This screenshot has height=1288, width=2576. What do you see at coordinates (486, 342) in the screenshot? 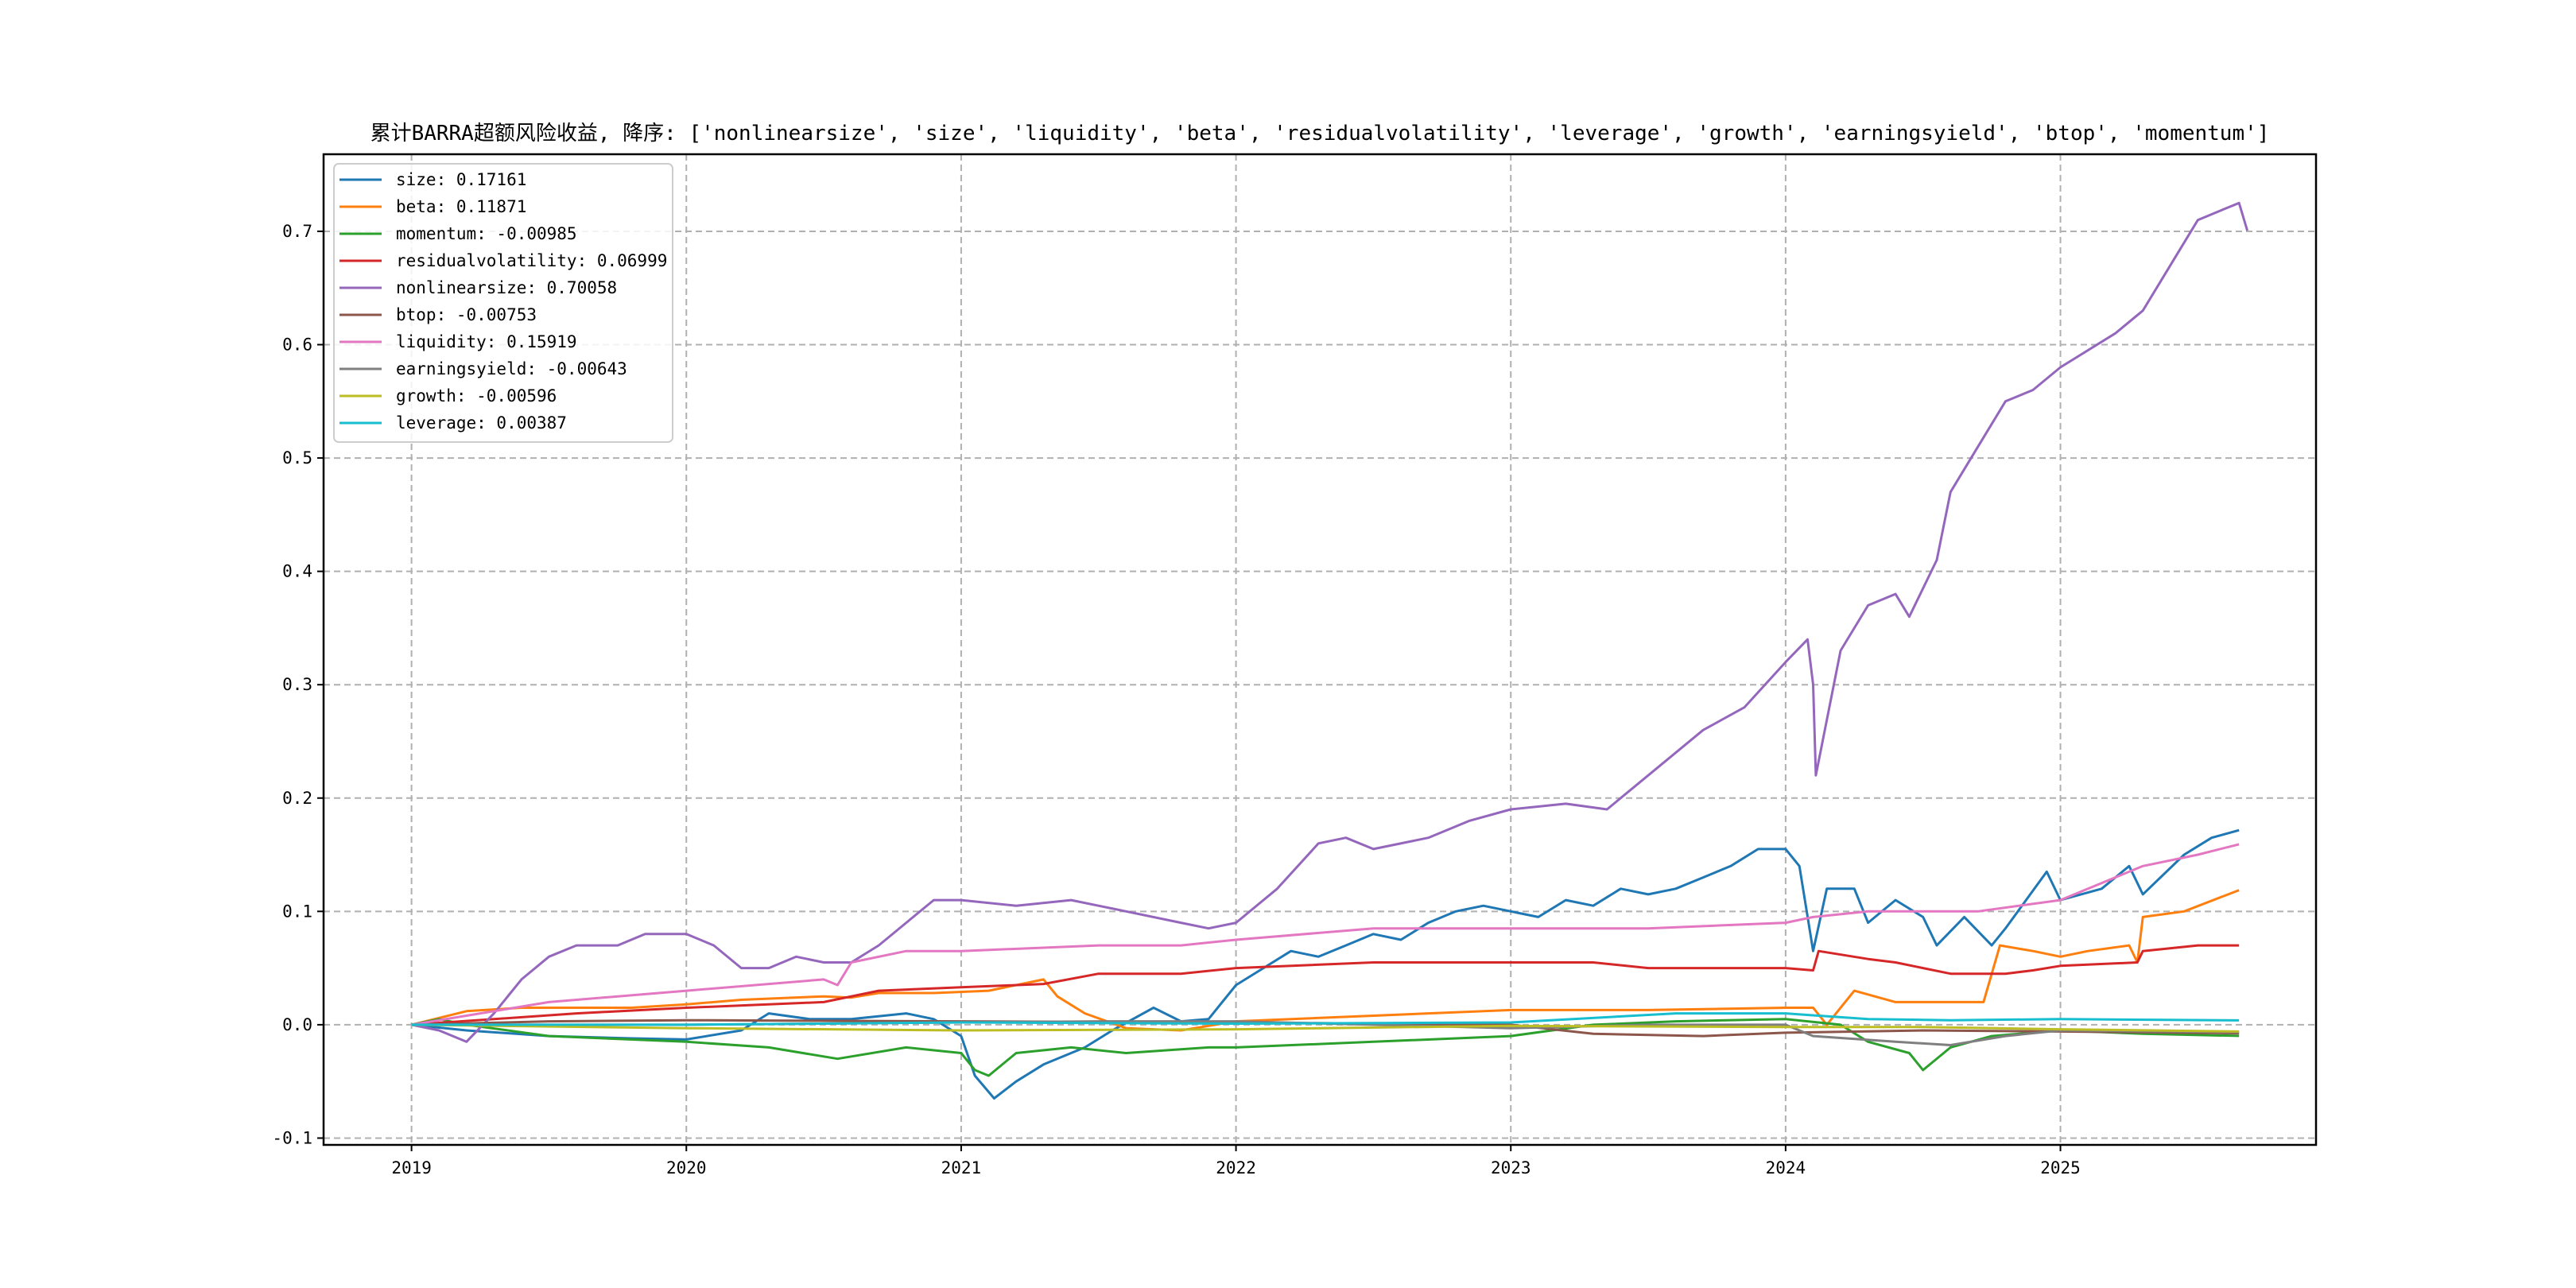
I see `legend-label-liquidity: liquidity: 0.15919` at bounding box center [486, 342].